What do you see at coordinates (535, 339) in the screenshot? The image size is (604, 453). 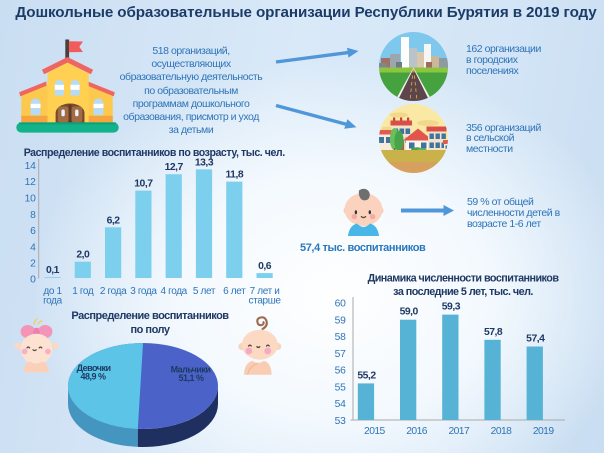 I see `svg-text: 57,4` at bounding box center [535, 339].